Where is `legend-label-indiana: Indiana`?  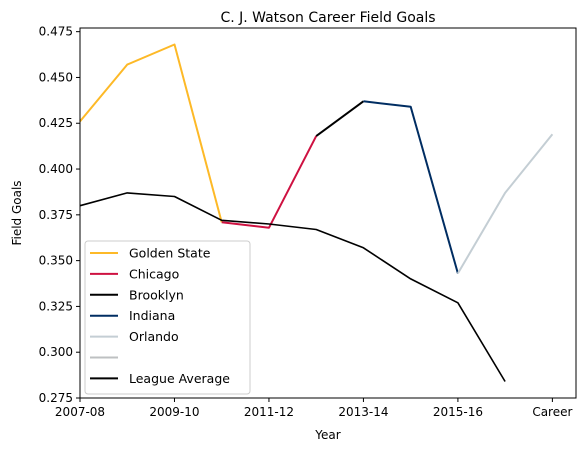 legend-label-indiana: Indiana is located at coordinates (152, 315).